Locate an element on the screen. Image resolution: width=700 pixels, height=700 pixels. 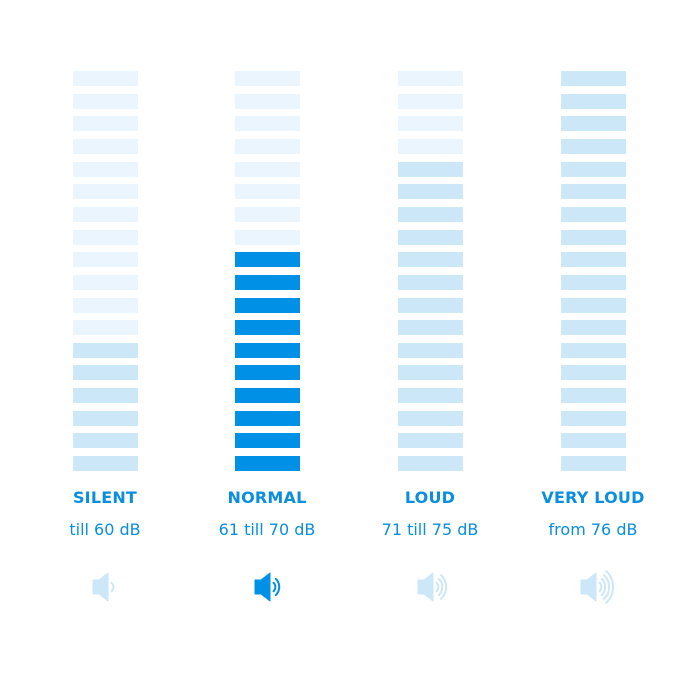
category-title: VERY LOUD is located at coordinates (593, 497).